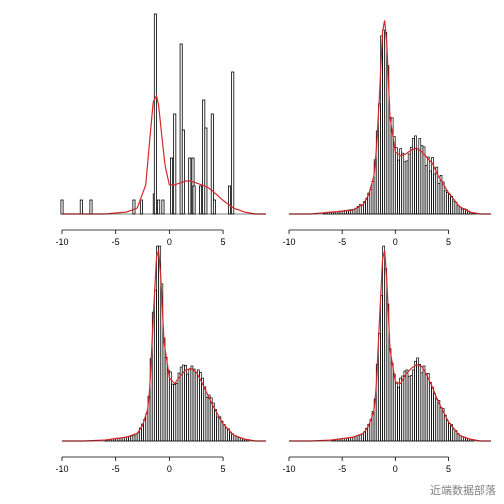 Image resolution: width=504 pixels, height=504 pixels. What do you see at coordinates (164, 154) in the screenshot?
I see `density-curve` at bounding box center [164, 154].